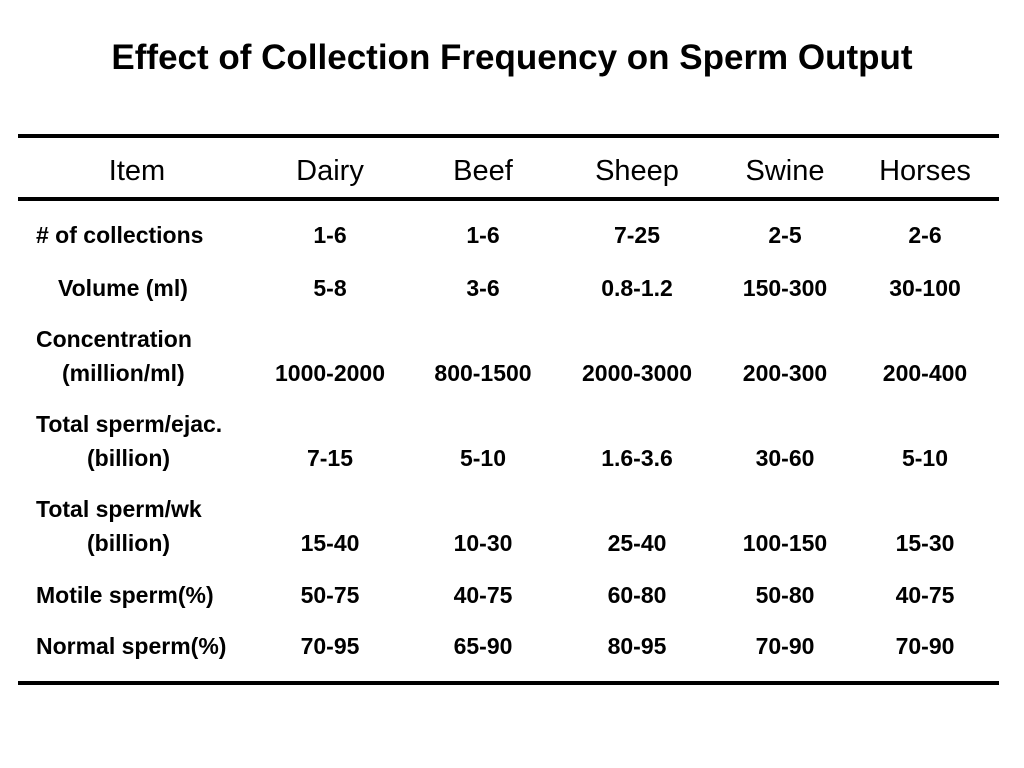  Describe the element at coordinates (483, 458) in the screenshot. I see `cell-total-ejac-beef: 5-10` at that location.